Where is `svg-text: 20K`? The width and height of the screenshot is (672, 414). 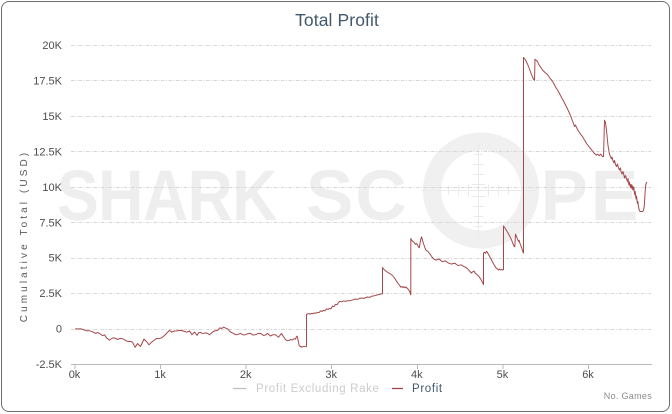 svg-text: 20K is located at coordinates (52, 46).